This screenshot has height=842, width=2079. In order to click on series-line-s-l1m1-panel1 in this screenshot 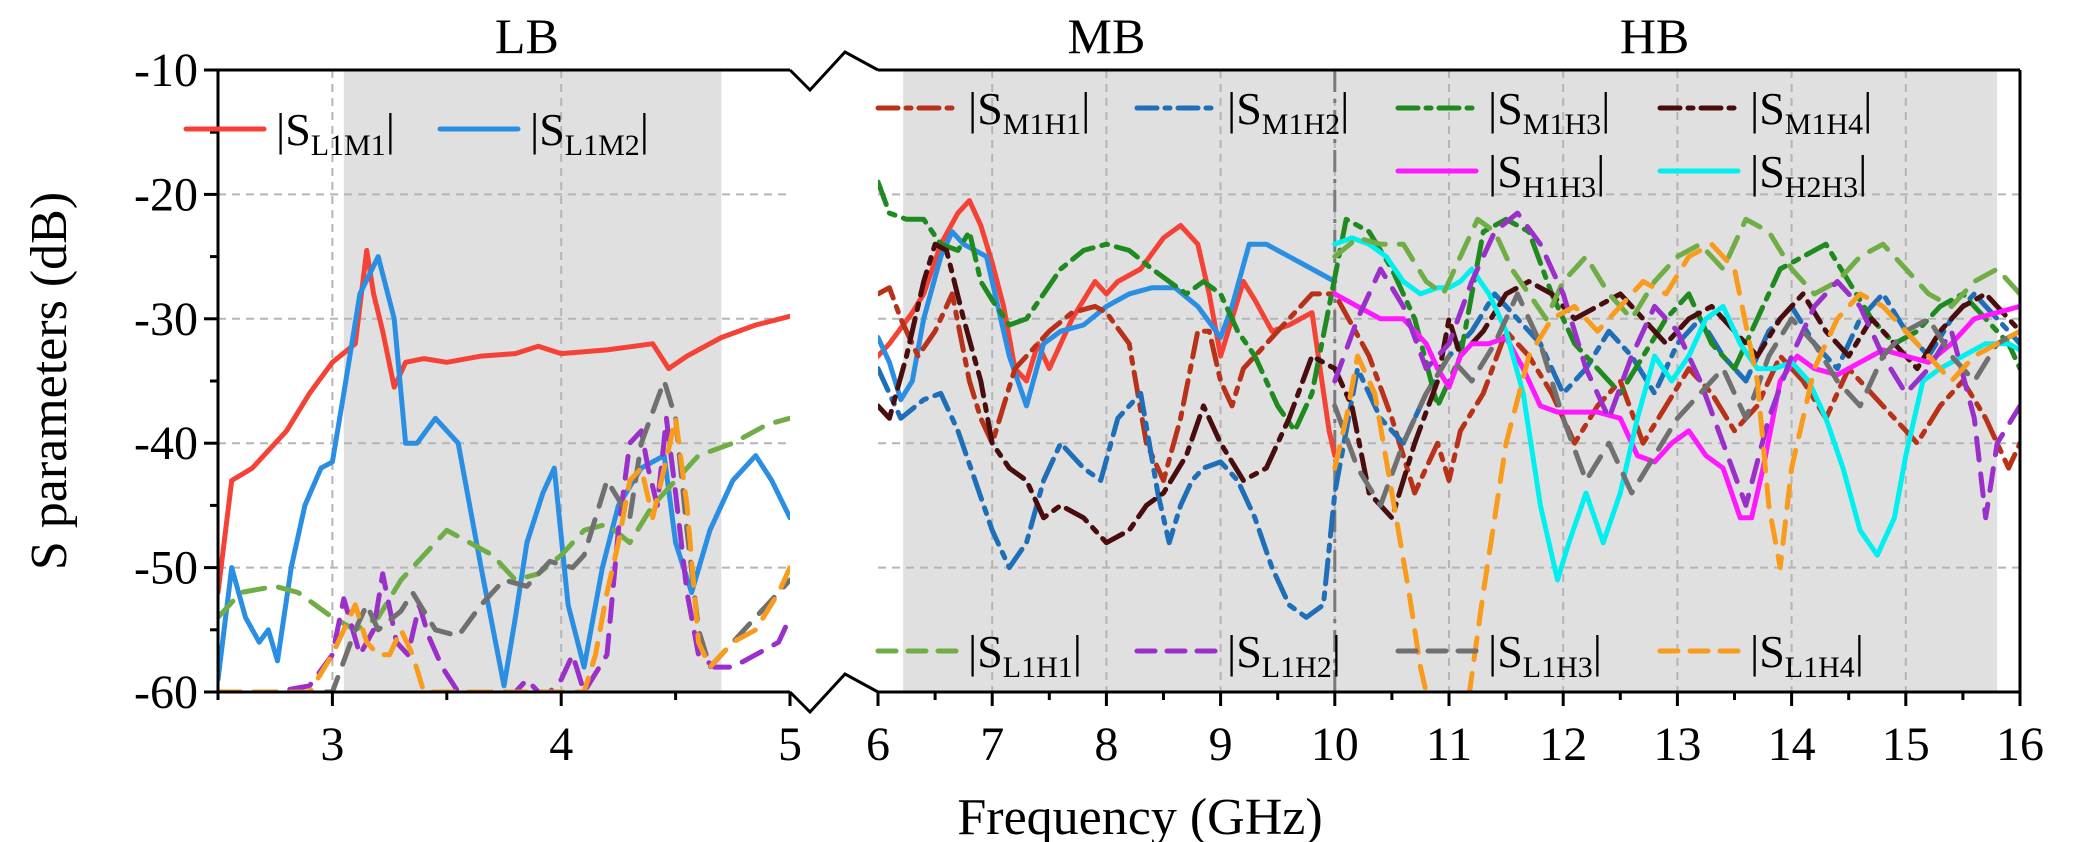, I will do `click(1108, 328)`.